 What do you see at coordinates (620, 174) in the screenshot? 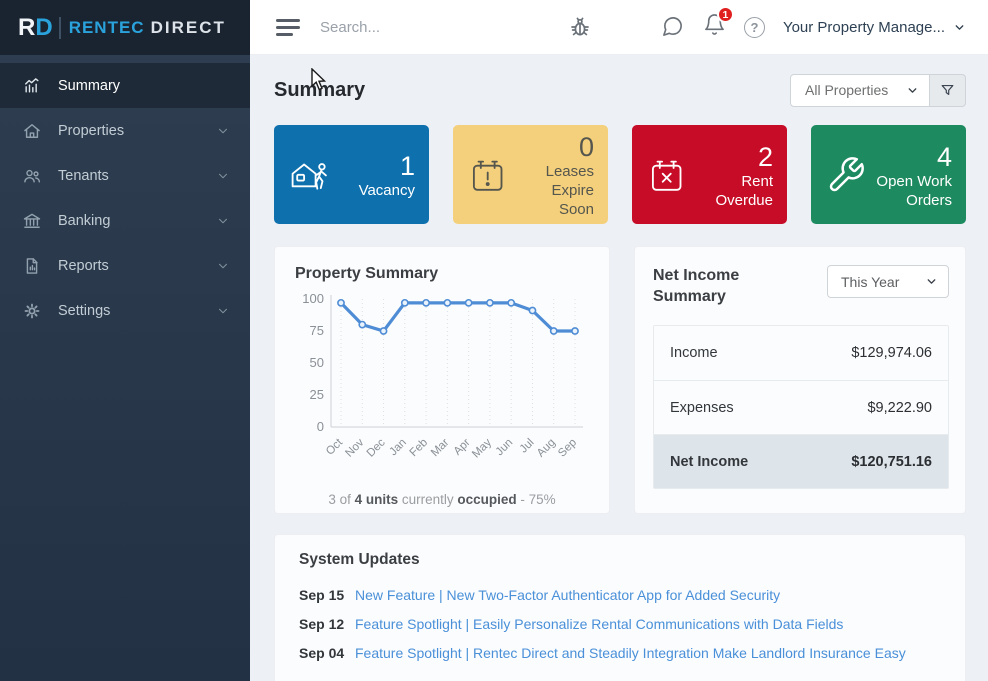
I see `stat-cards-row: 1 Vacancy 0 Leases Expire Soon` at bounding box center [620, 174].